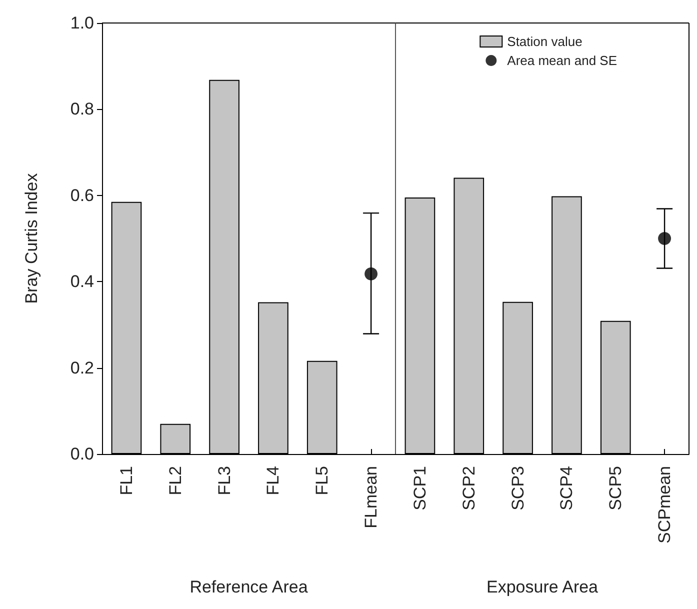  What do you see at coordinates (322, 481) in the screenshot?
I see `x-tick-label: FL5` at bounding box center [322, 481].